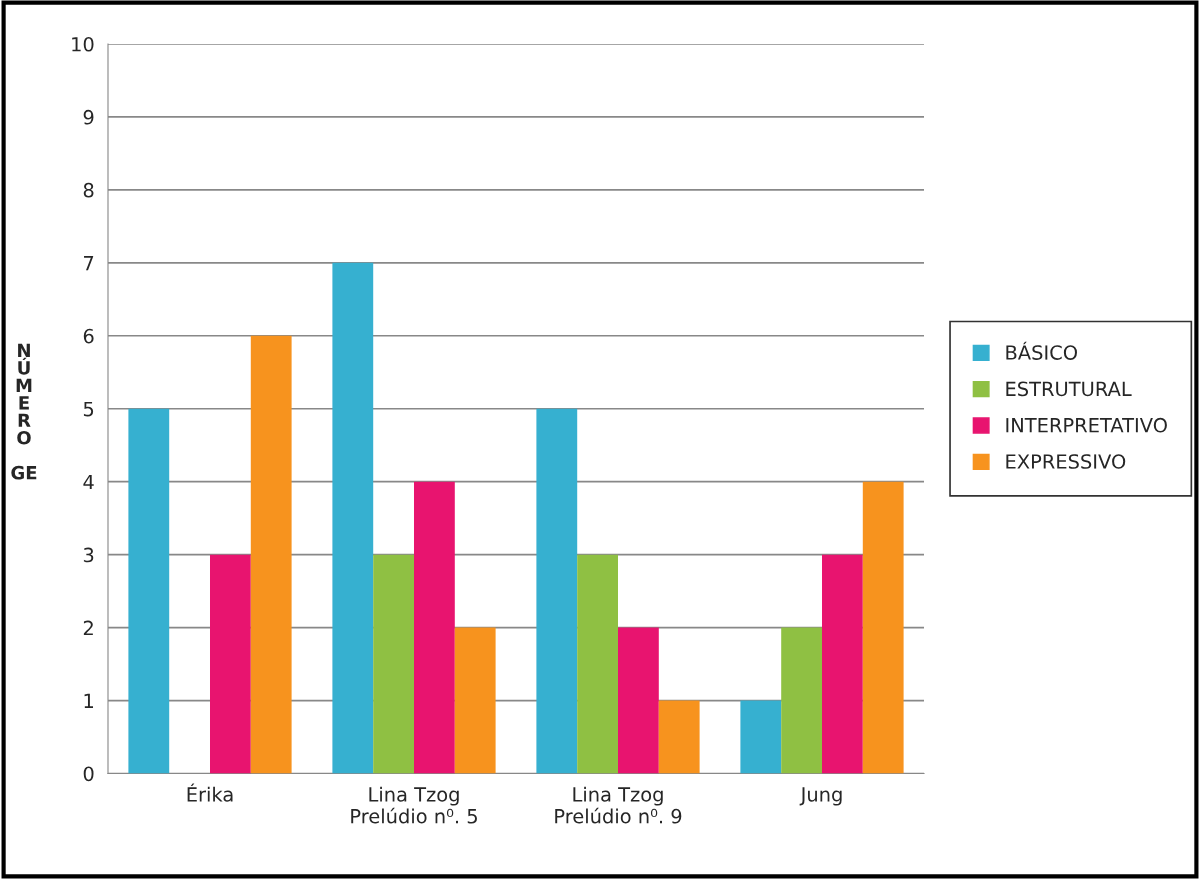  I want to click on legend-label: INTERPRETATIVO, so click(1086, 425).